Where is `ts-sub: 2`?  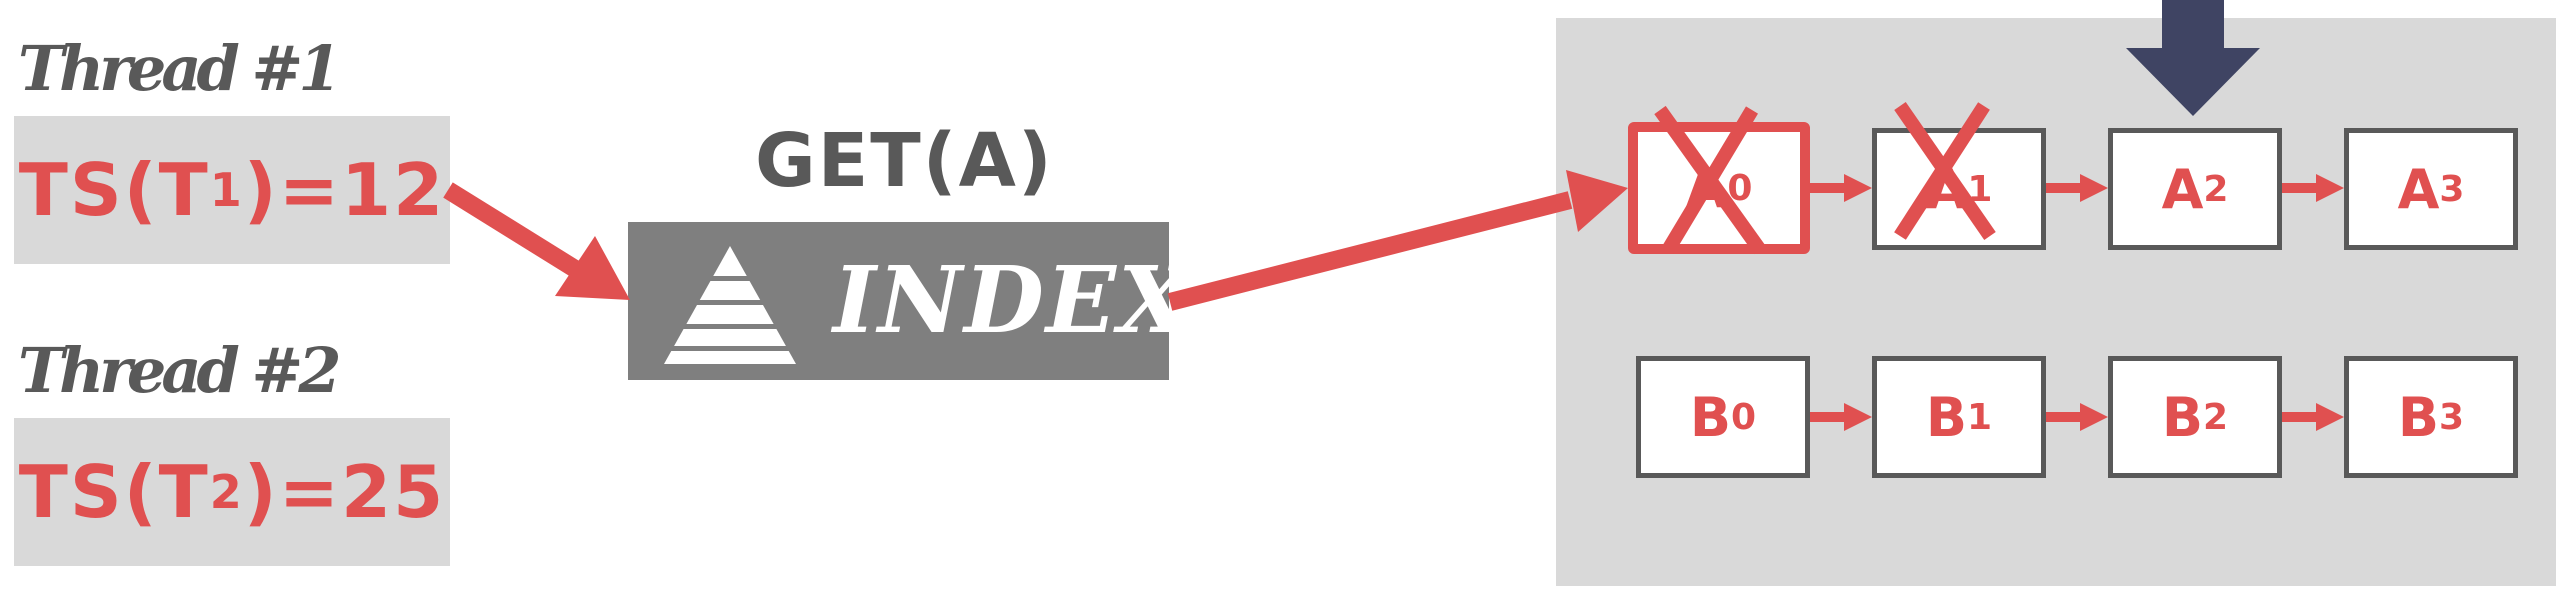
ts-sub: 2 is located at coordinates (226, 492).